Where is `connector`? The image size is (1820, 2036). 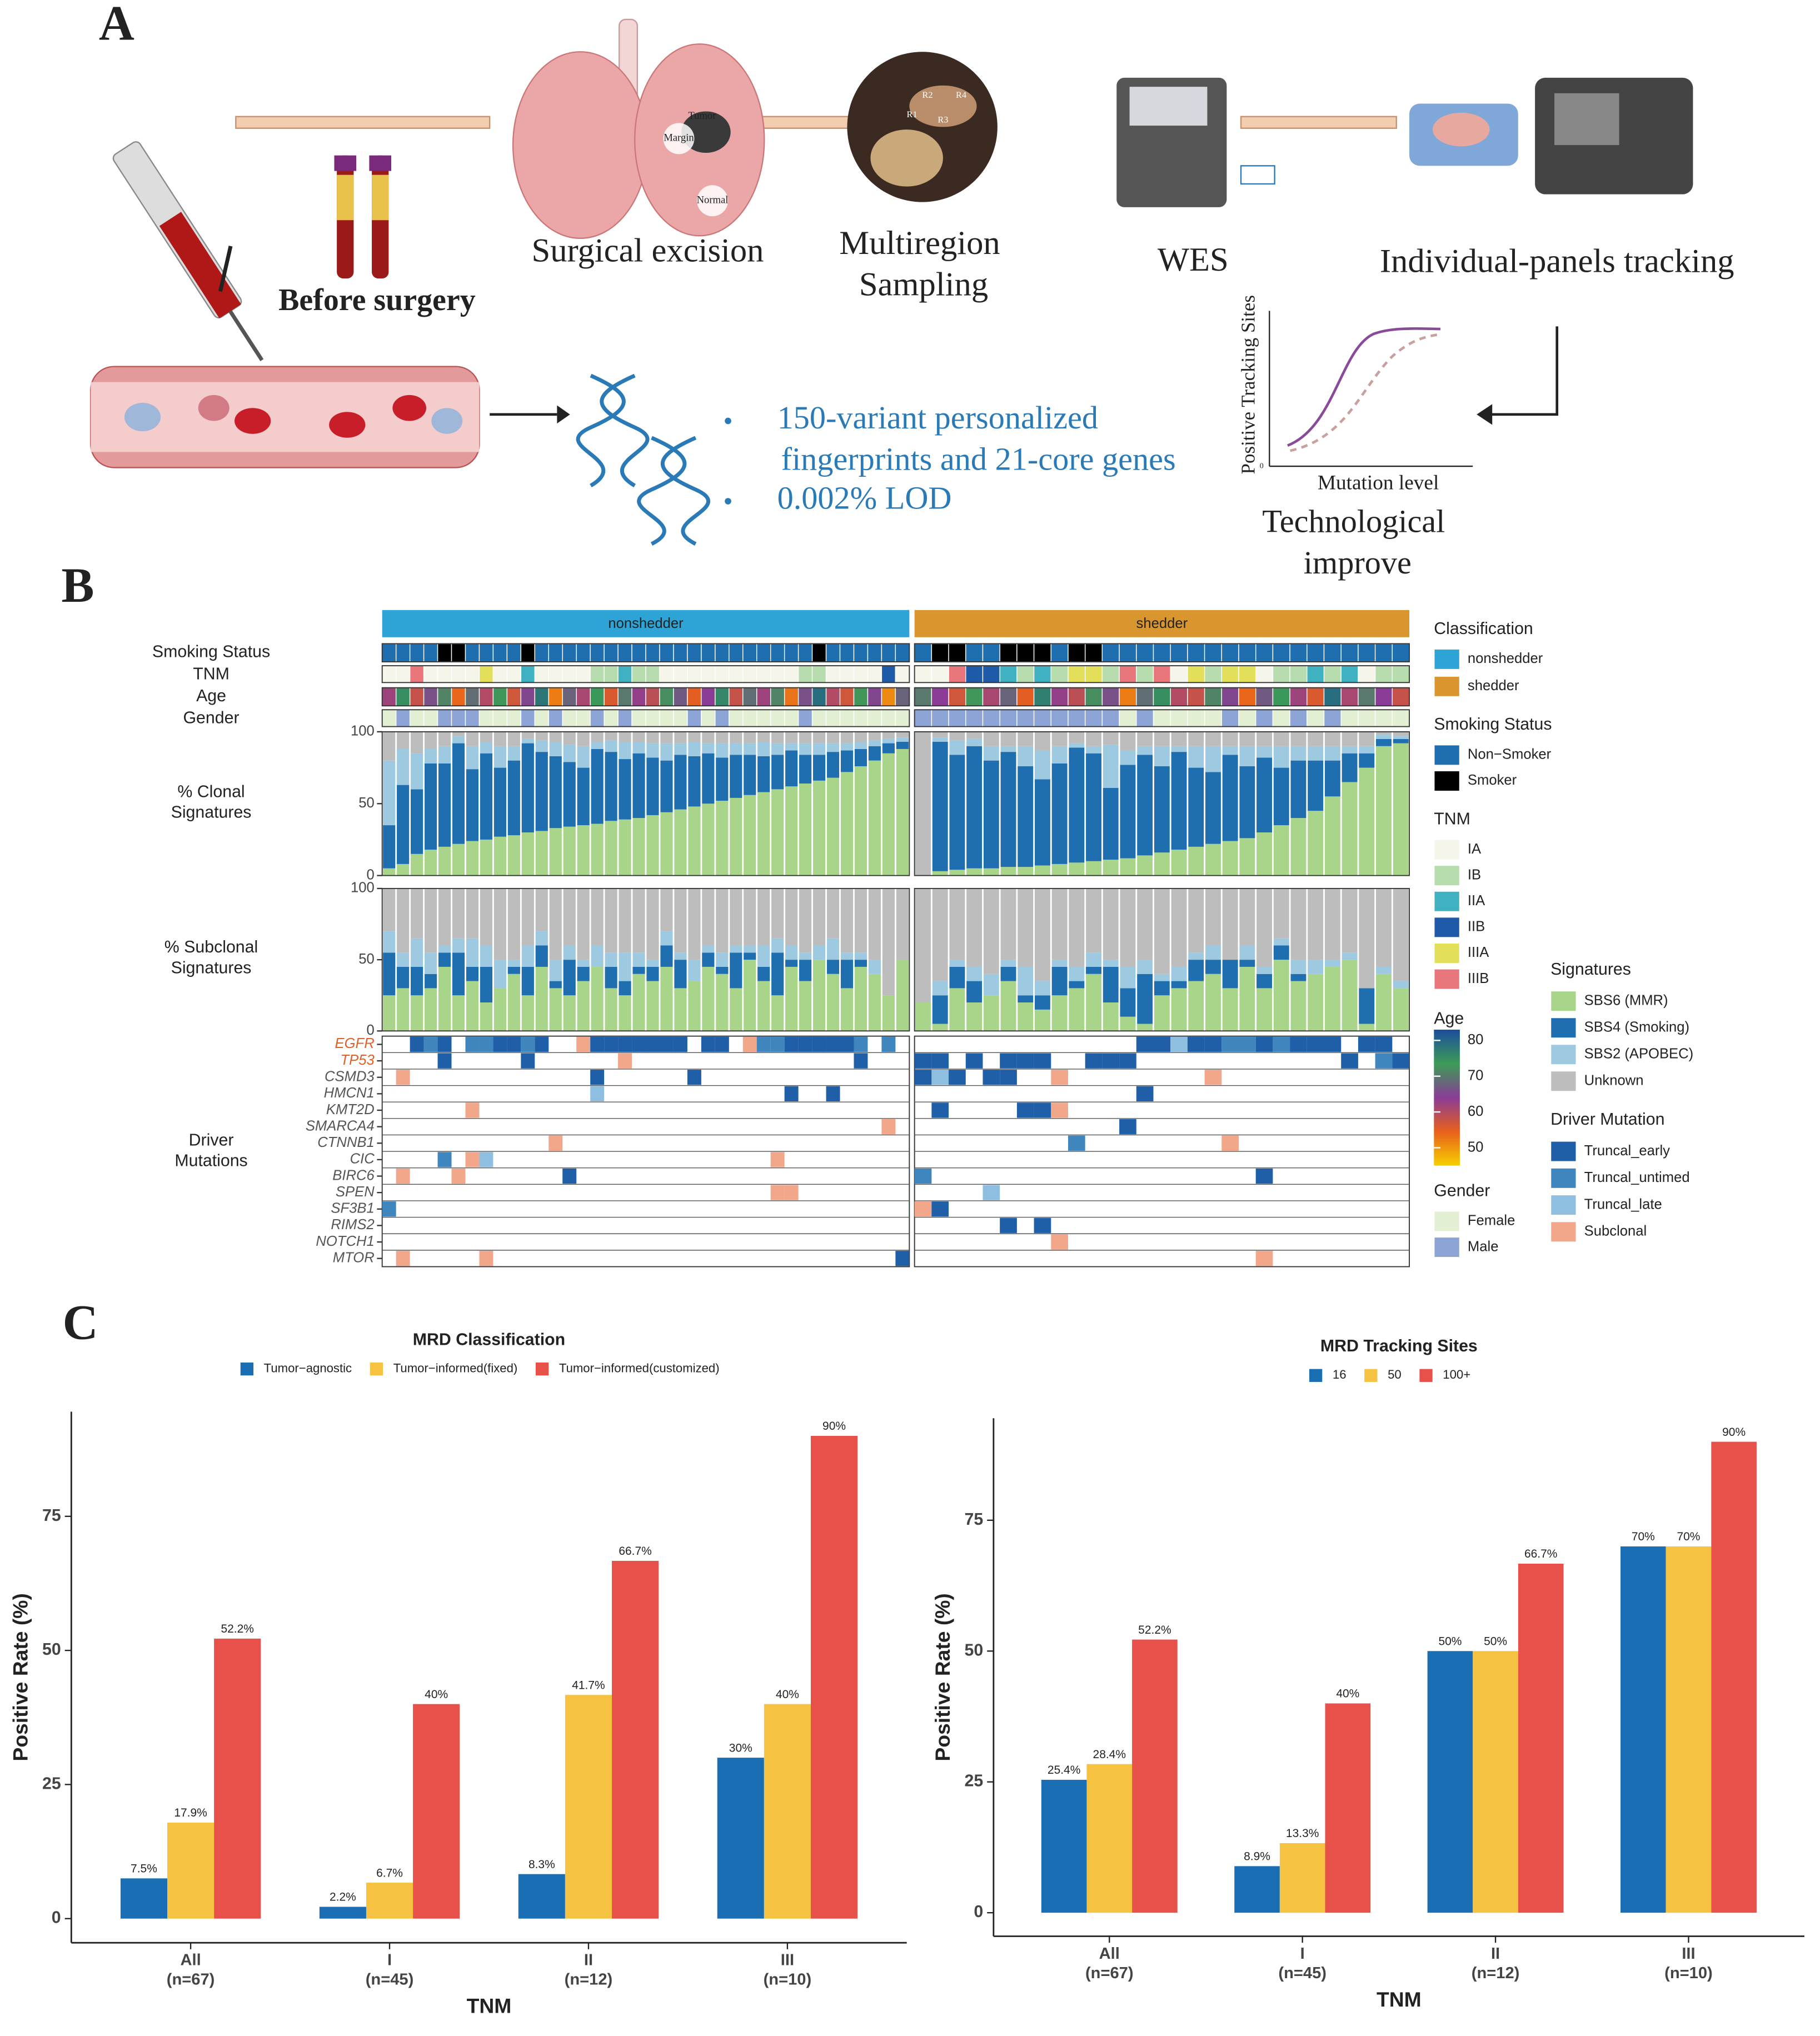
connector is located at coordinates (804, 123).